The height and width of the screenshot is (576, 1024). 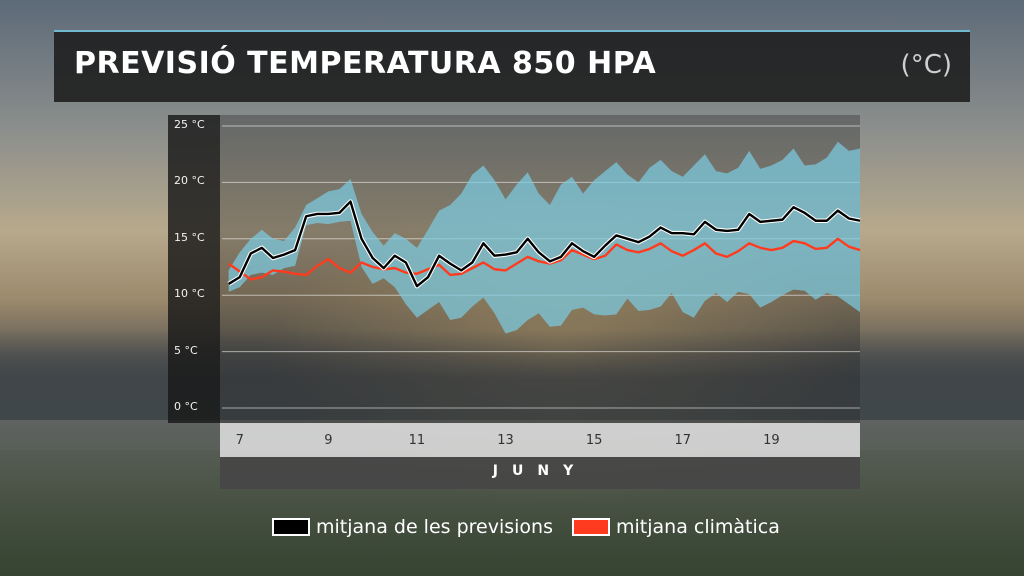 I want to click on y-tick-label: 15 °C, so click(x=189, y=237).